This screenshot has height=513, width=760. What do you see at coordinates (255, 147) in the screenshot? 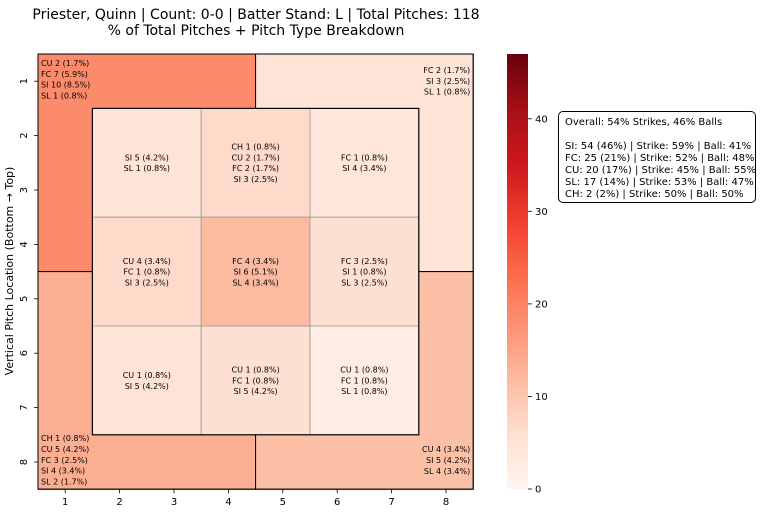
I see `inner-zone-label: CH 1 (0.8%)` at bounding box center [255, 147].